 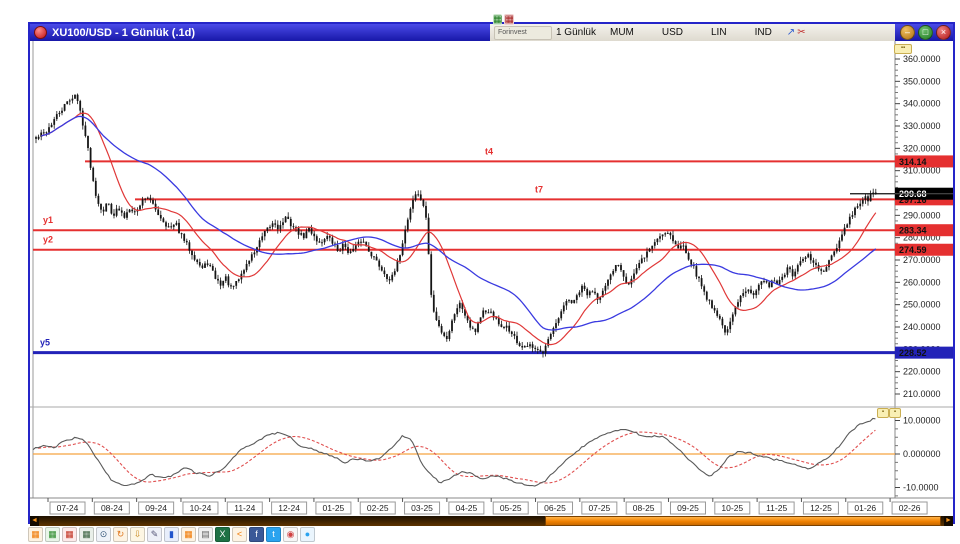 I want to click on refresh-icon: ↻, so click(x=120, y=534).